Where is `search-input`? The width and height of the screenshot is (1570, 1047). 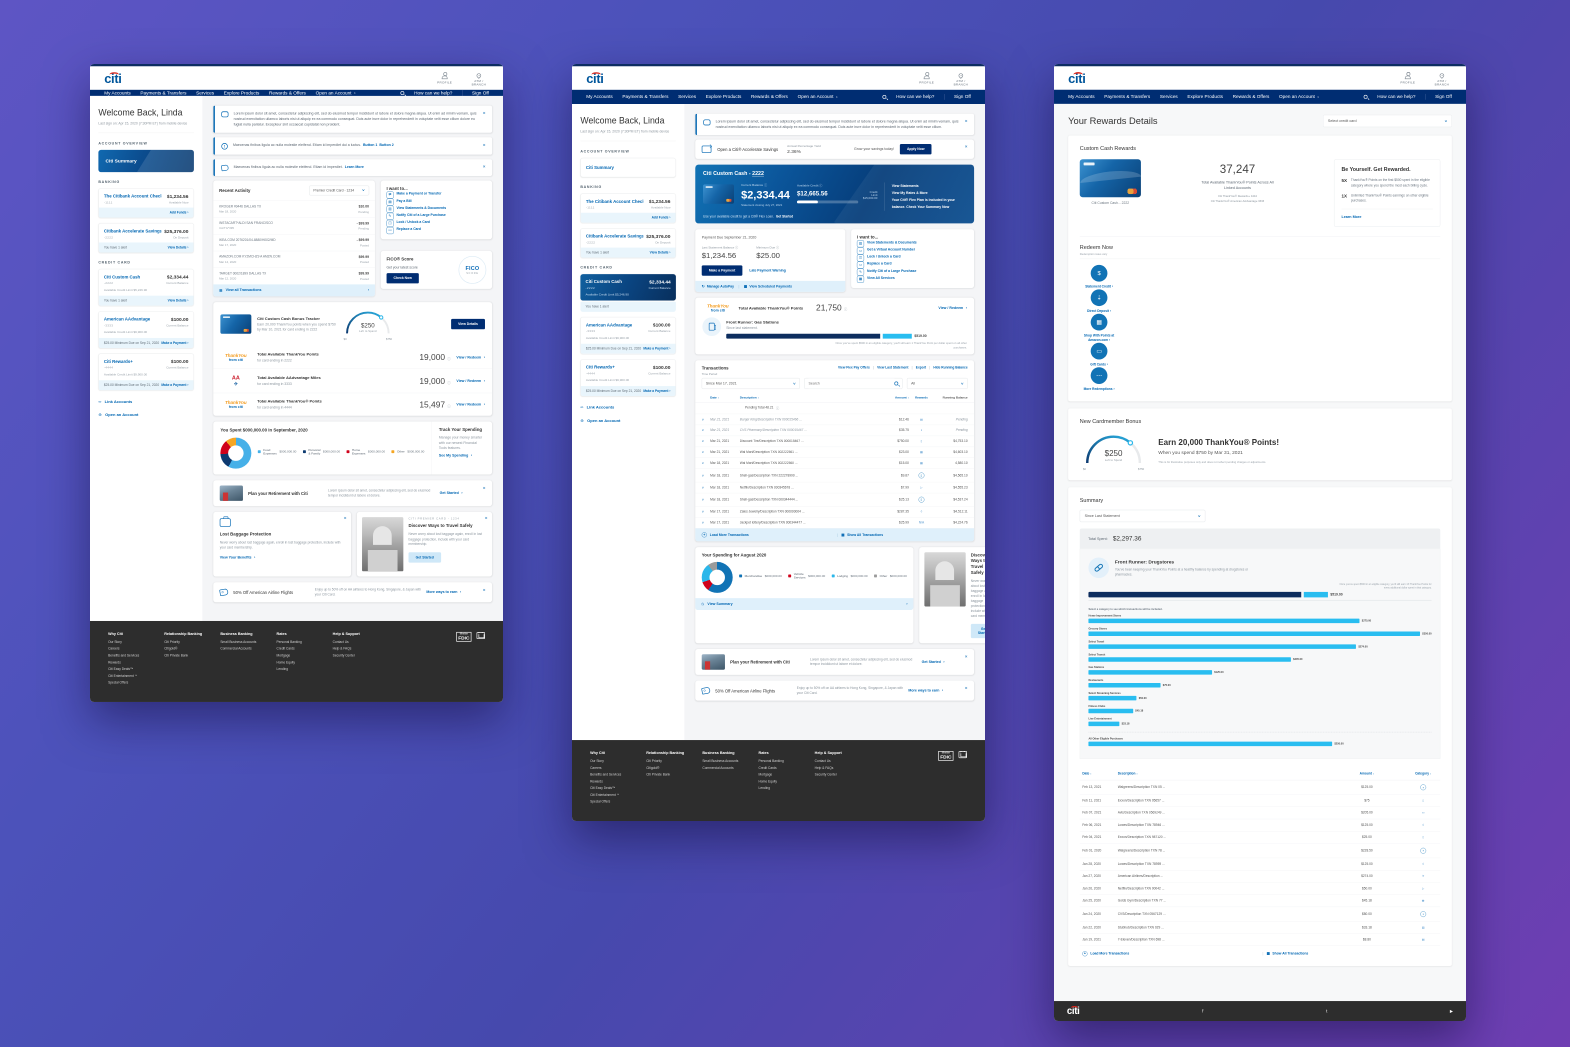
search-input is located at coordinates (851, 383).